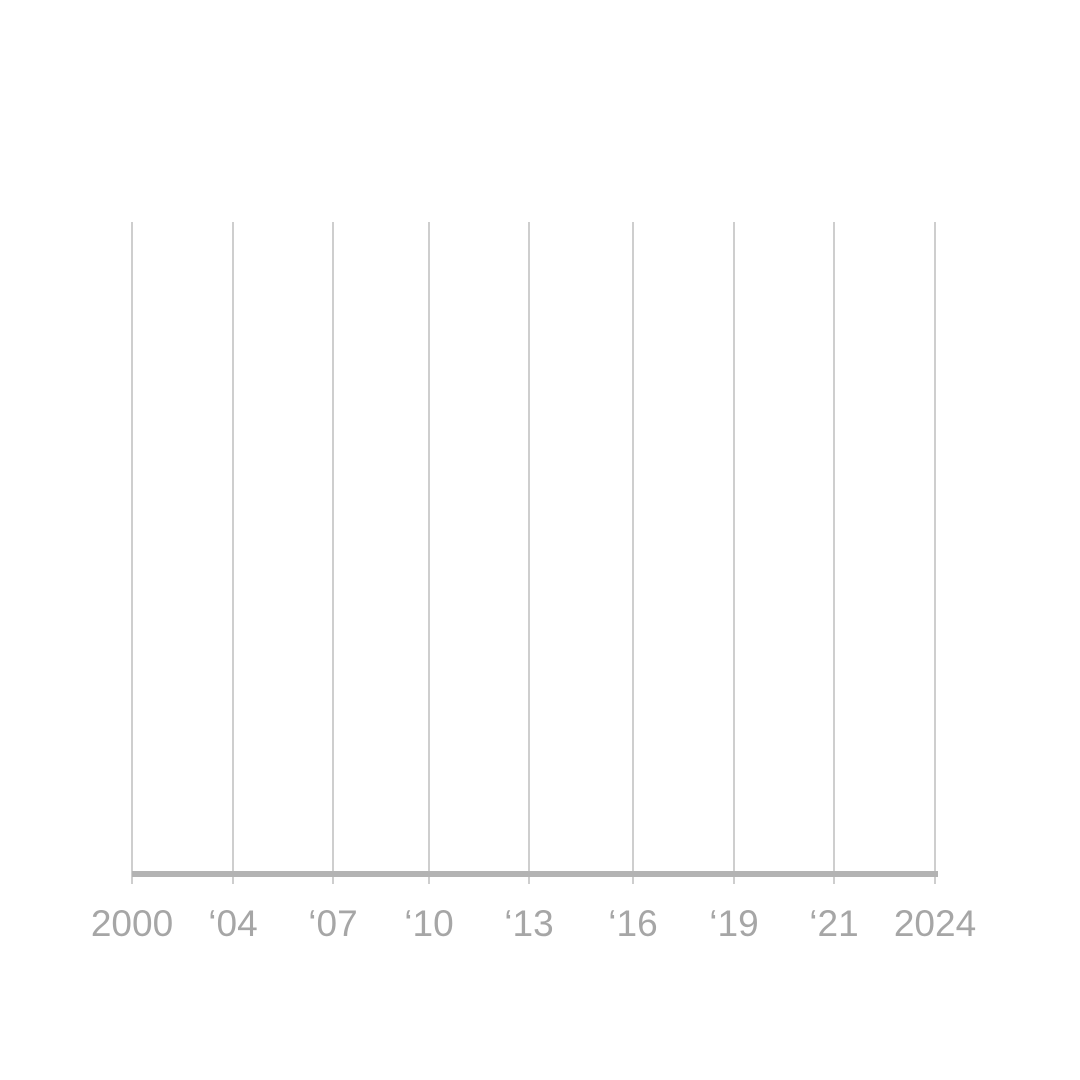 The image size is (1080, 1080). Describe the element at coordinates (132, 923) in the screenshot. I see `x-tick-label-2000: 2000` at that location.